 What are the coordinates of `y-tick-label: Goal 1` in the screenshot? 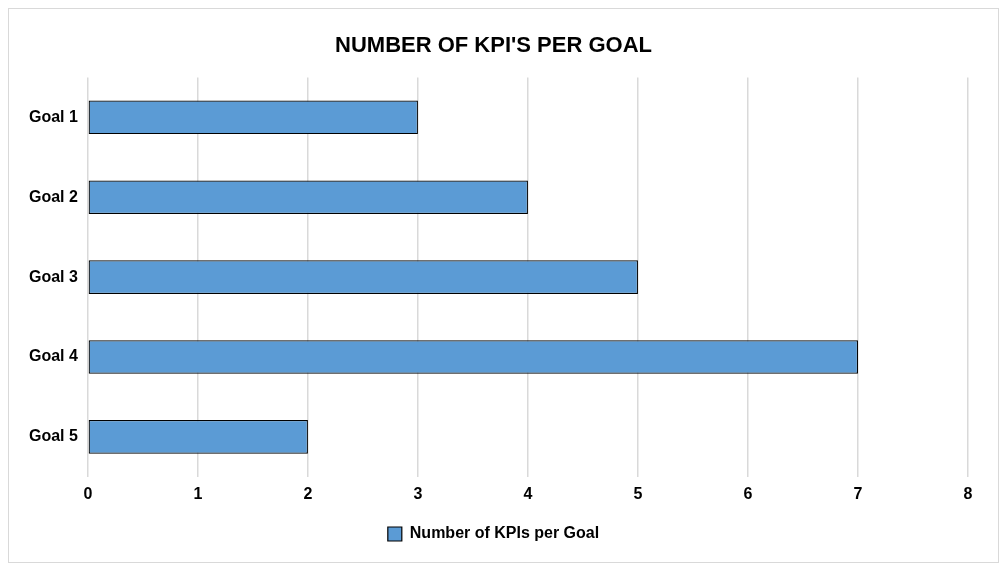 It's located at (54, 116).